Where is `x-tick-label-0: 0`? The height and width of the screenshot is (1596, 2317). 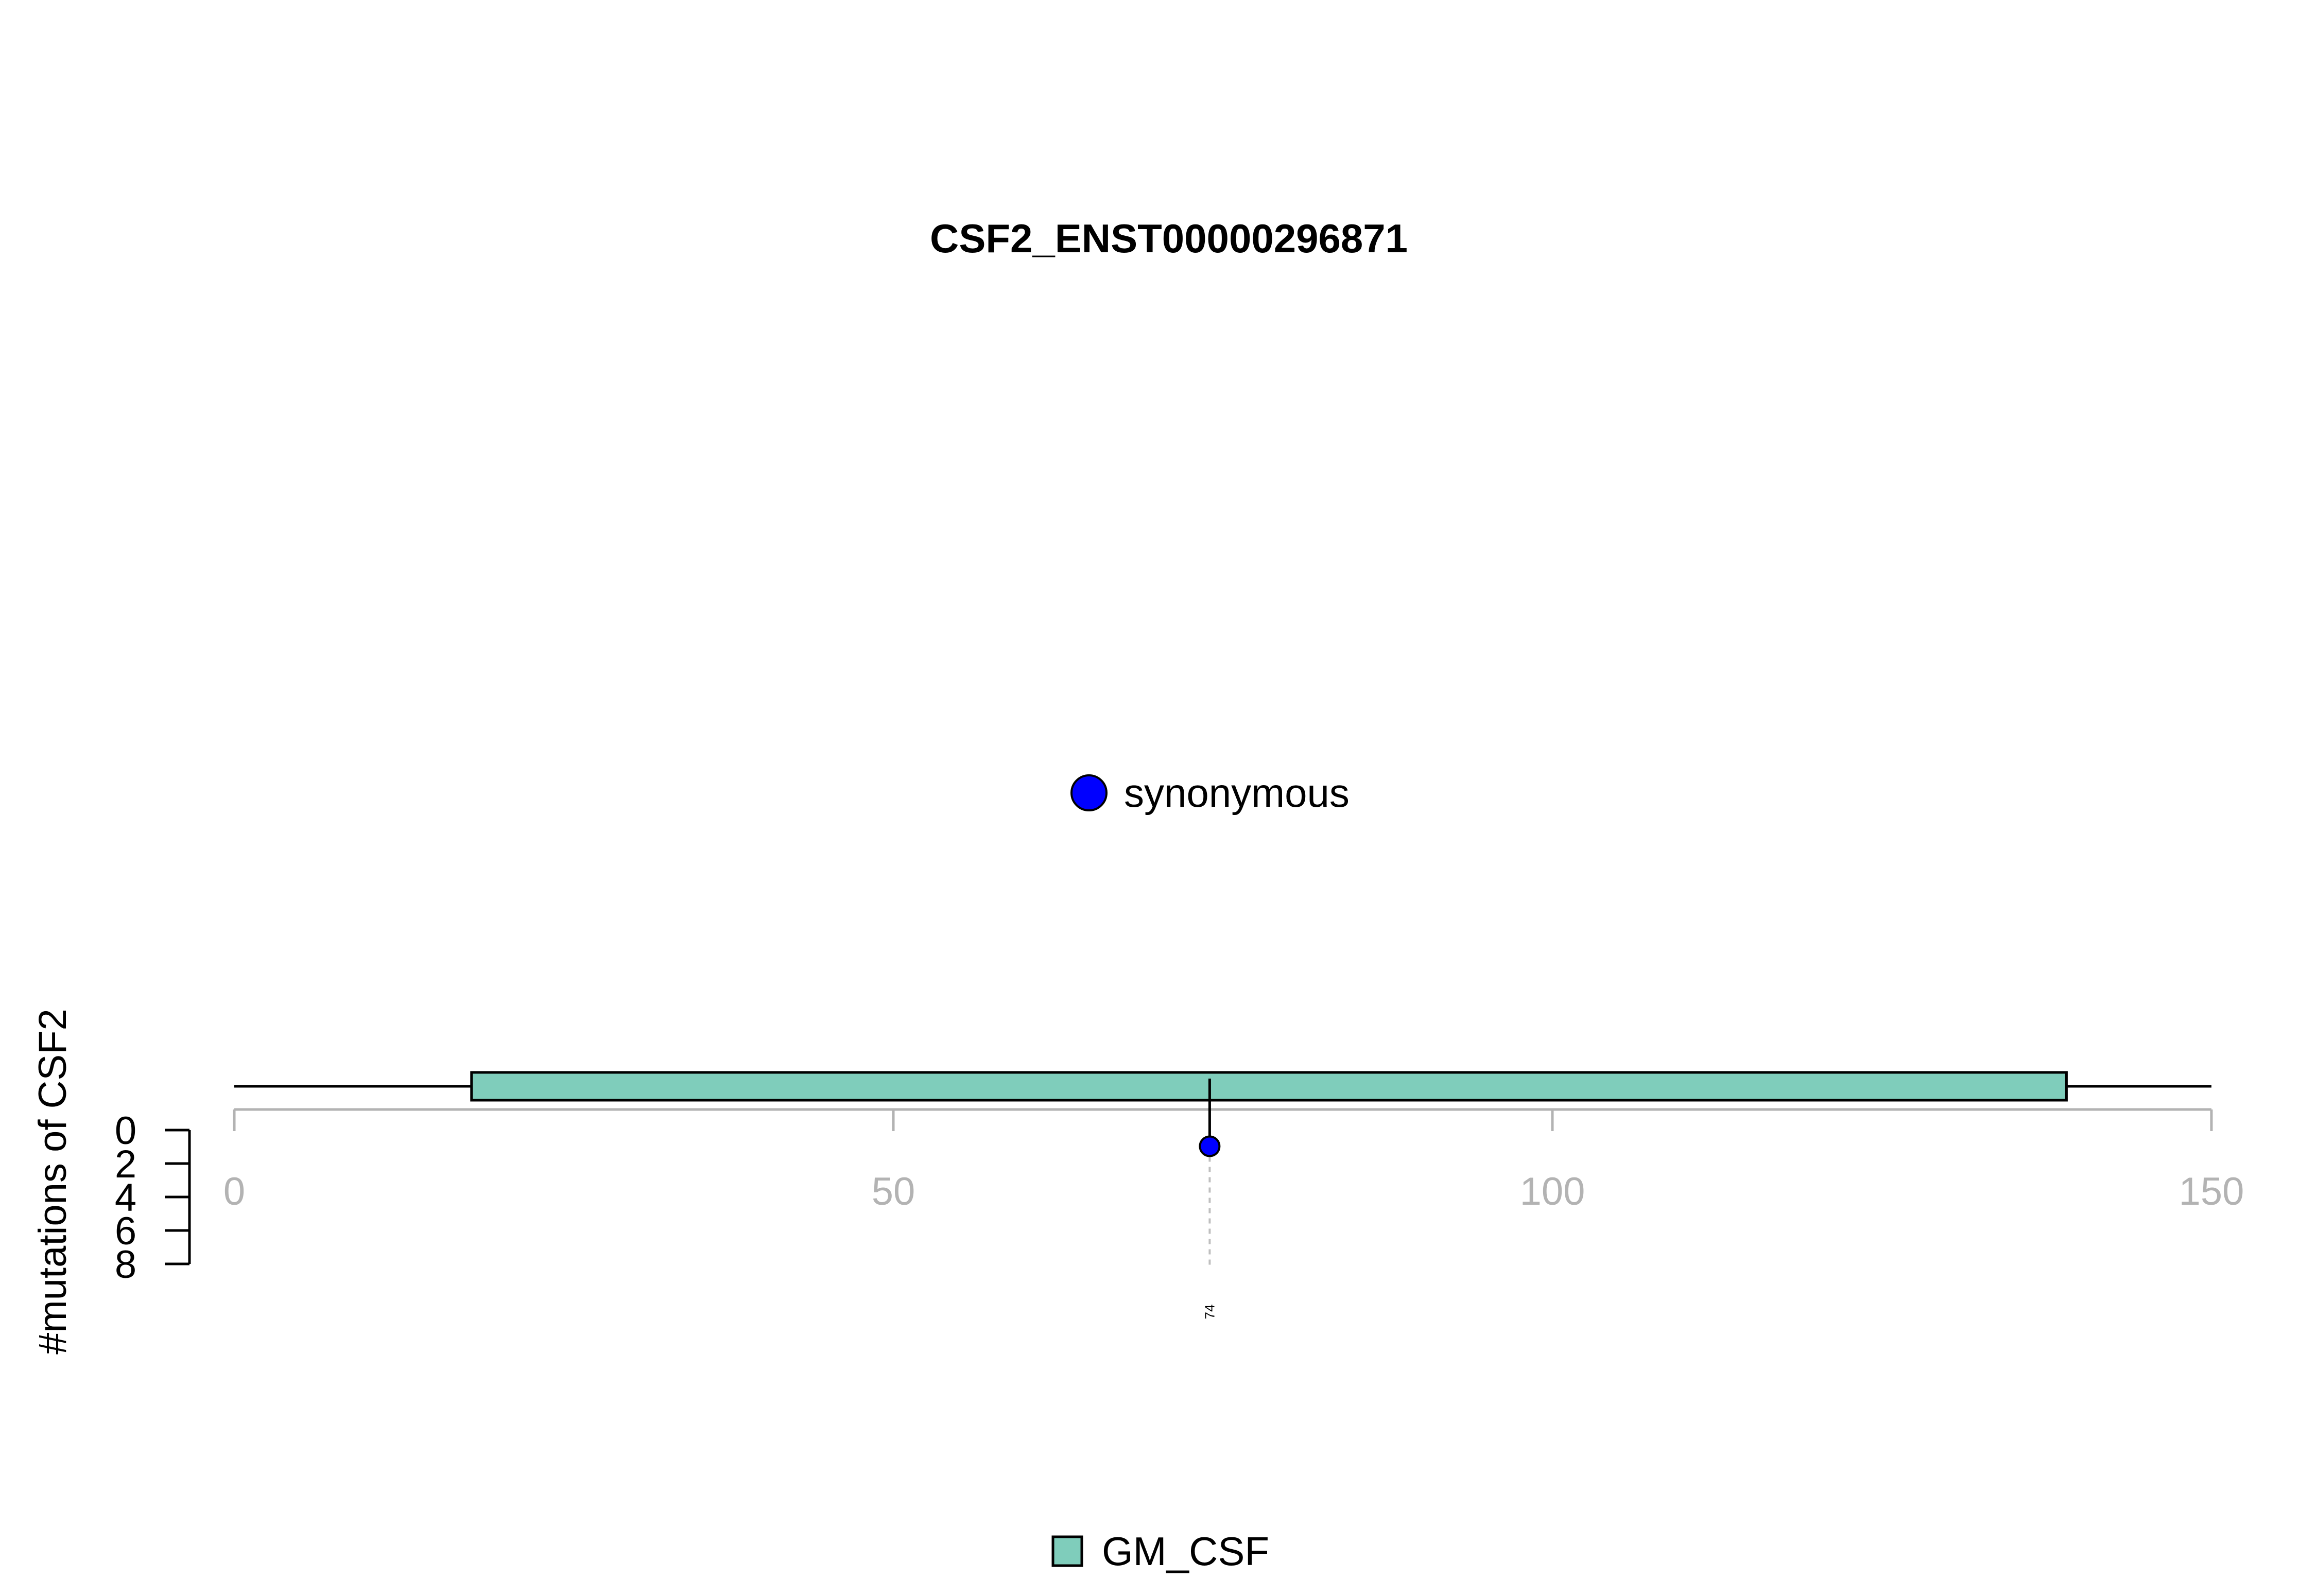
x-tick-label-0: 0 is located at coordinates (234, 1191).